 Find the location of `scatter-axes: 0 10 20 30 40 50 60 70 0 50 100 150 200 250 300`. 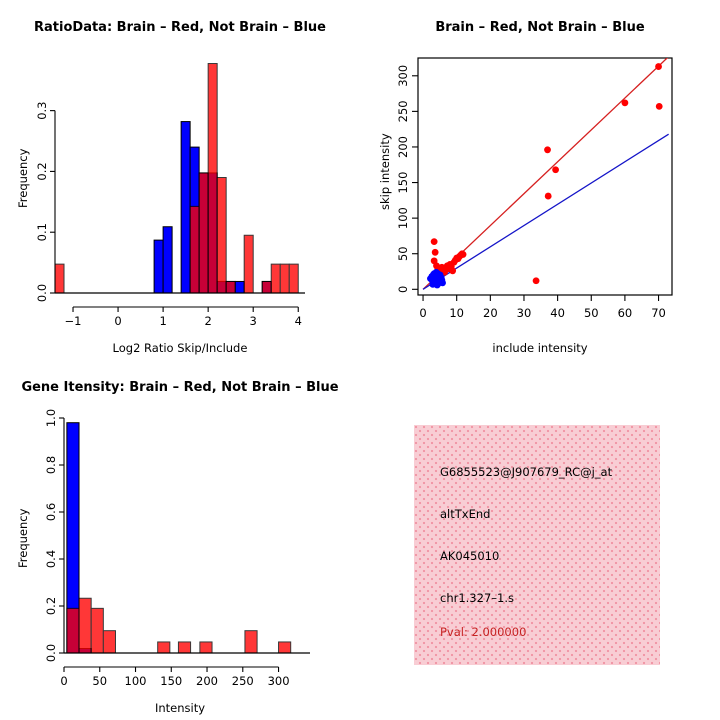

scatter-axes: 0 10 20 30 40 50 60 70 0 50 100 150 200 250 300 is located at coordinates (531, 192).